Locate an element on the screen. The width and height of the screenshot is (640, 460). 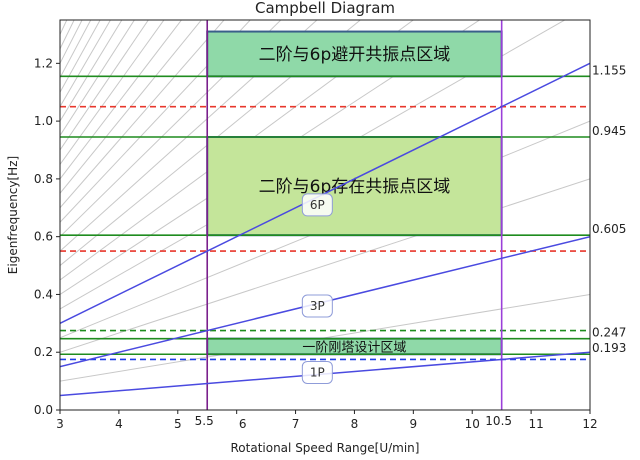
hline-label-3: 0.945 is located at coordinates (609, 131).